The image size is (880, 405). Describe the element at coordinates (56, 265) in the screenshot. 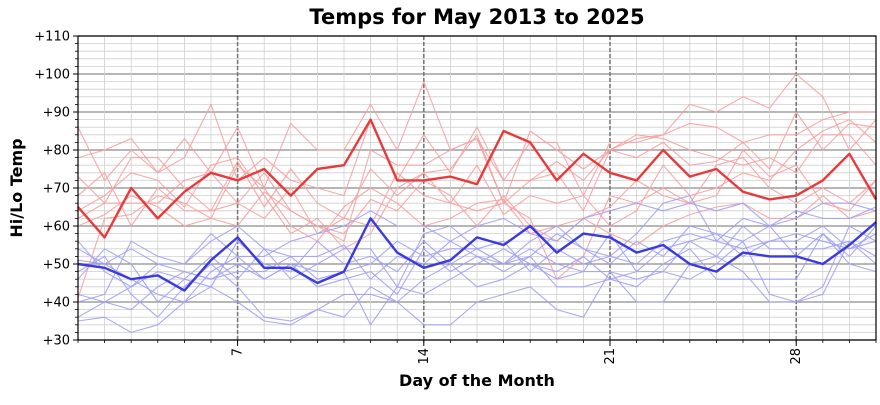

I see `y-tick-label: +50` at that location.